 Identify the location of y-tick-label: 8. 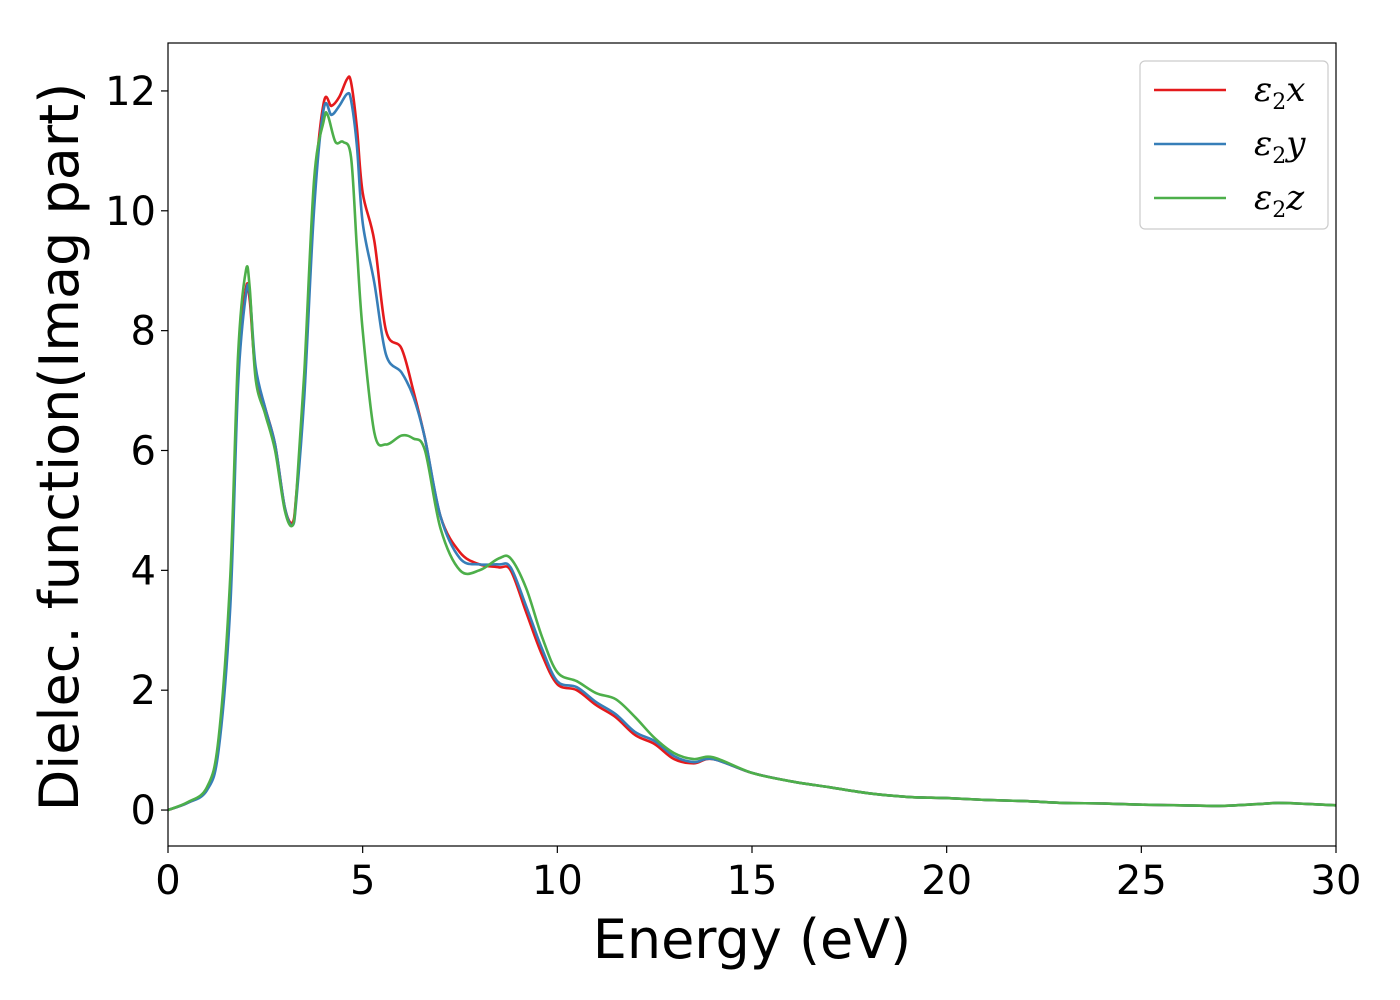
(143, 332).